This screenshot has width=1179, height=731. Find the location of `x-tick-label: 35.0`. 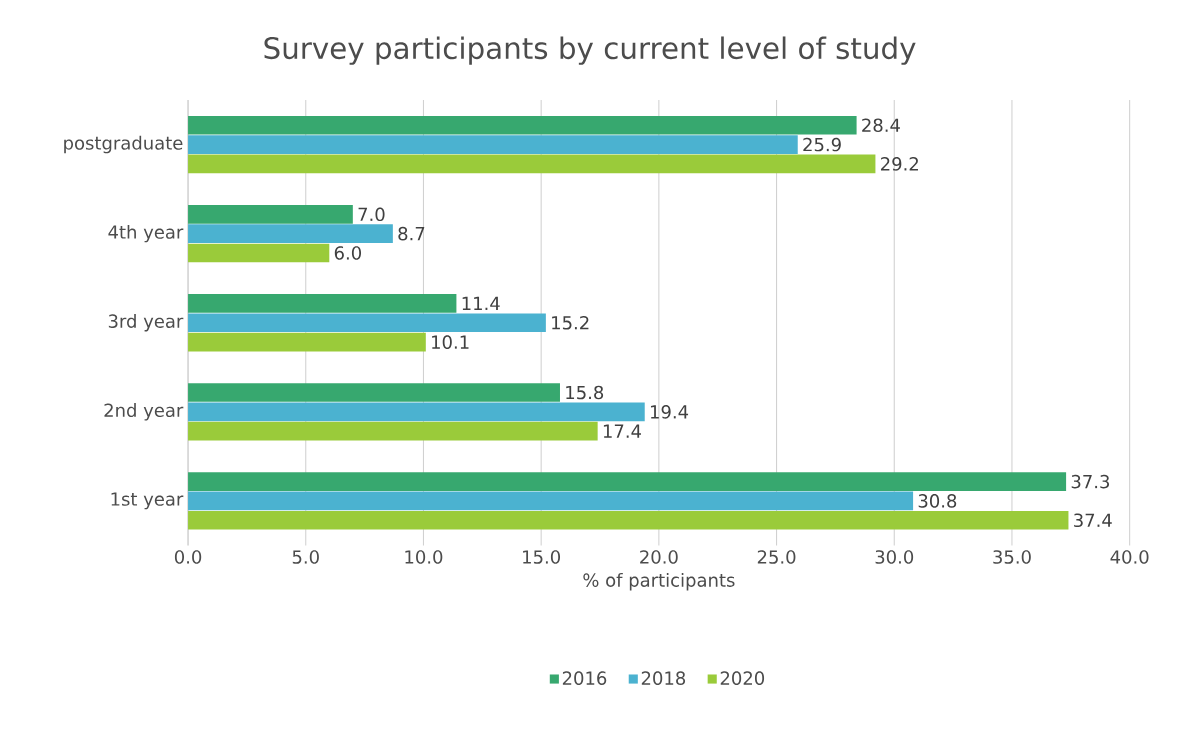

x-tick-label: 35.0 is located at coordinates (1012, 557).